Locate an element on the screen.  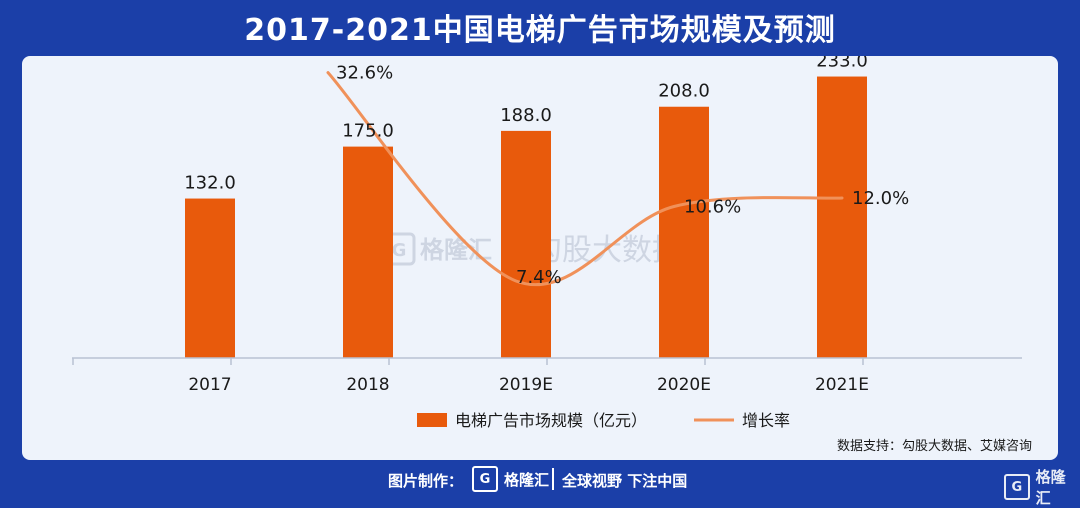
footer-logo: G 格隆汇 is located at coordinates (510, 479).